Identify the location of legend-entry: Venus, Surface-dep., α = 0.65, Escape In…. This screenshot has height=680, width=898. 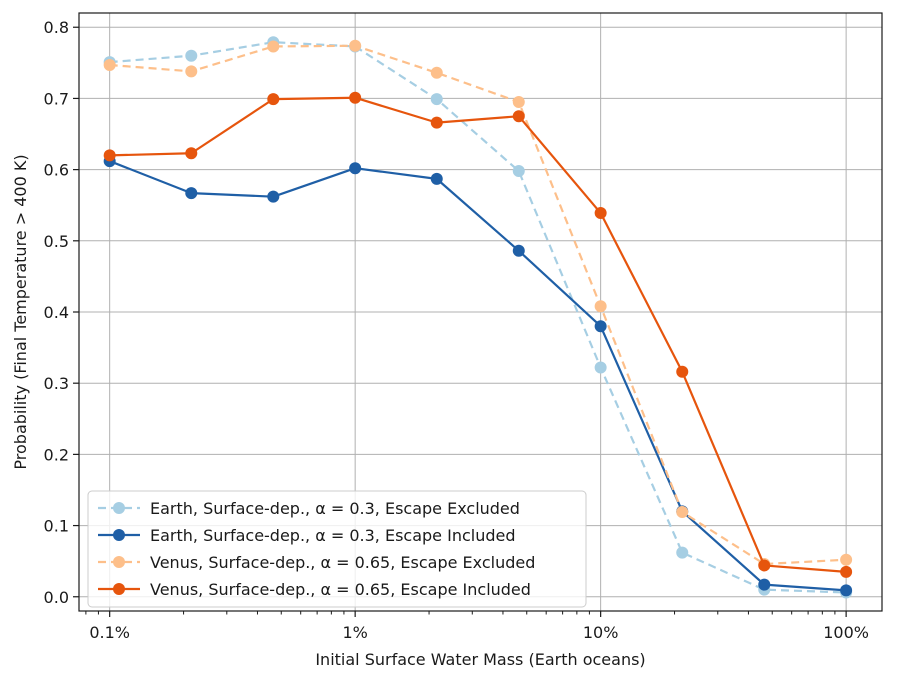
(314, 589).